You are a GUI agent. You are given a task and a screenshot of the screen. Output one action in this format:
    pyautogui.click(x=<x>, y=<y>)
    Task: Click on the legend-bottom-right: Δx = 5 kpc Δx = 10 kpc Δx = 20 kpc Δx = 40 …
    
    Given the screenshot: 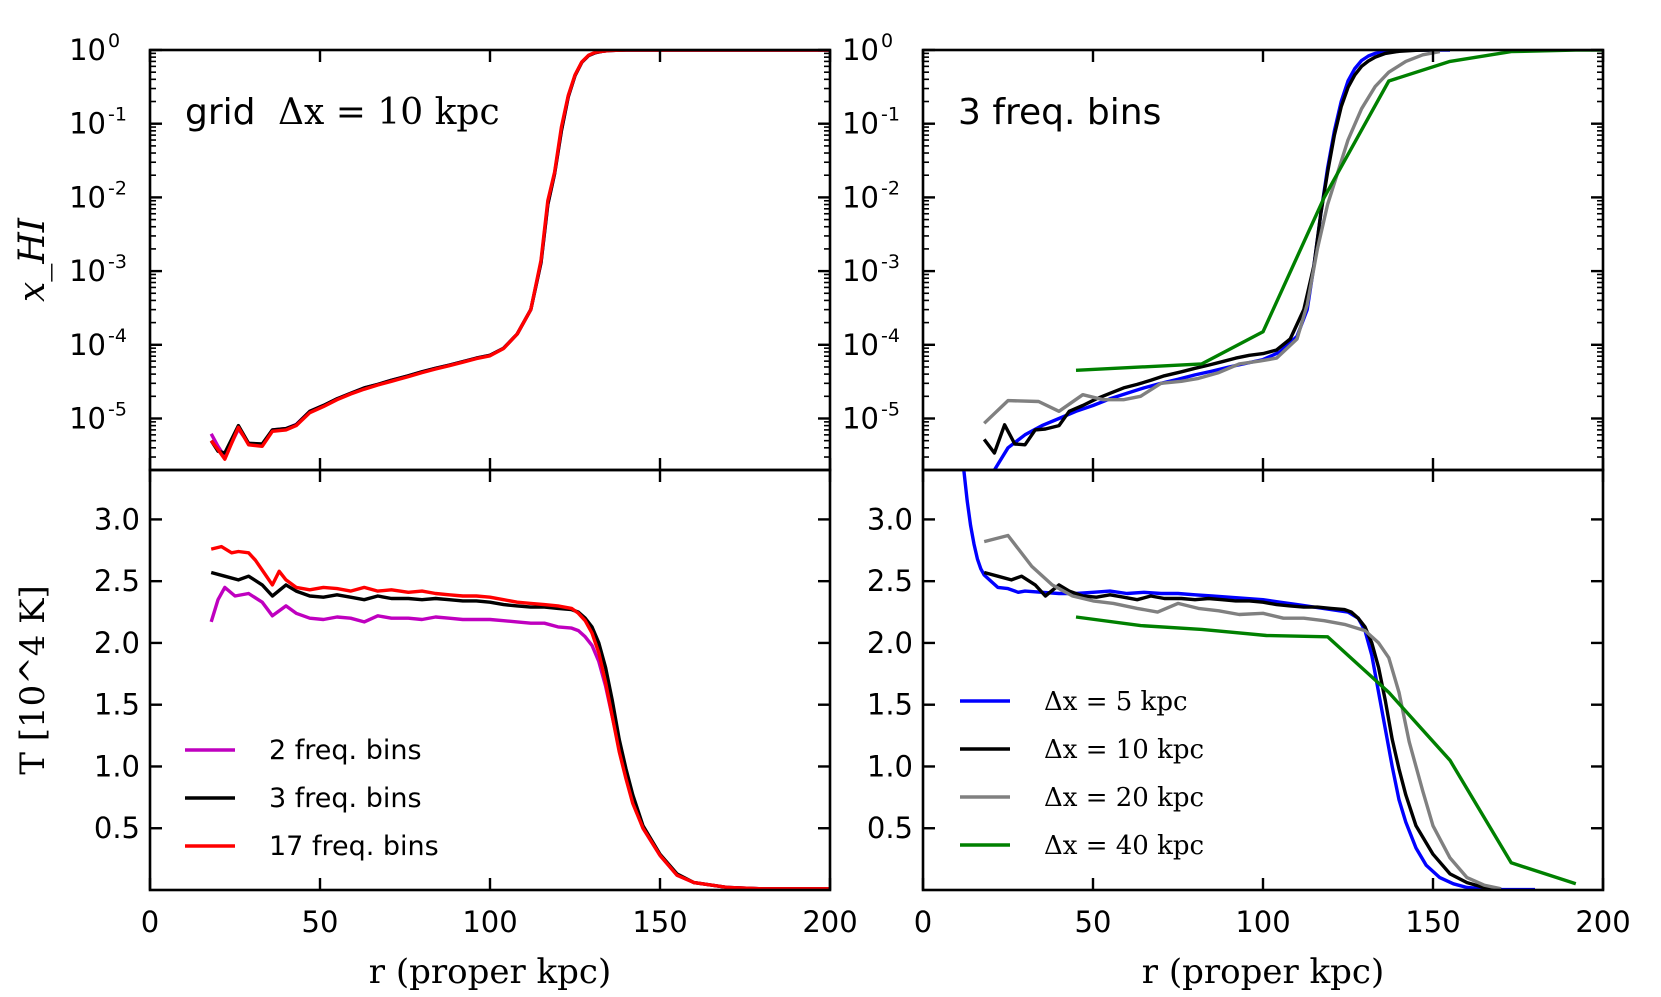 What is the action you would take?
    pyautogui.click(x=1082, y=774)
    